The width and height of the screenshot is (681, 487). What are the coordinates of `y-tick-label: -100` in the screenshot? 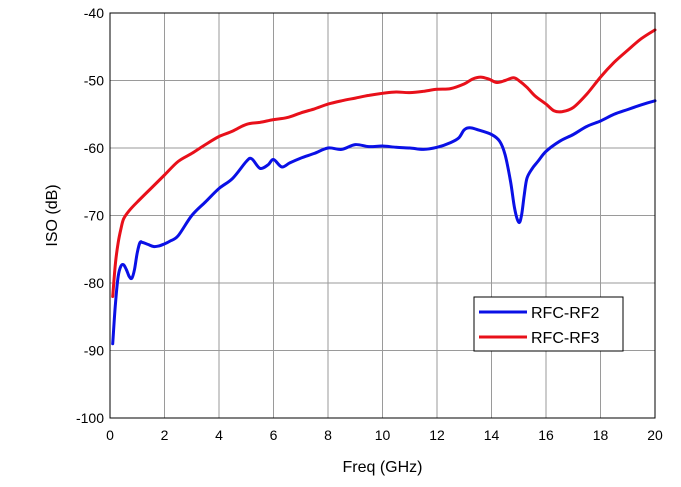 It's located at (90, 418).